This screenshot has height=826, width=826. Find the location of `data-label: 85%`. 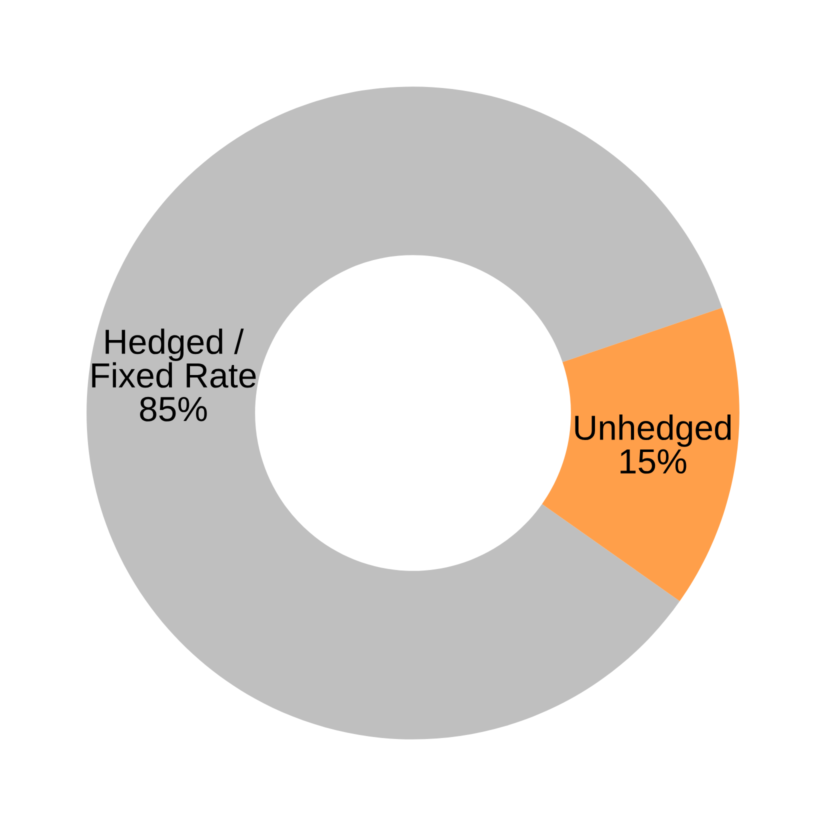

data-label: 85% is located at coordinates (173, 409).